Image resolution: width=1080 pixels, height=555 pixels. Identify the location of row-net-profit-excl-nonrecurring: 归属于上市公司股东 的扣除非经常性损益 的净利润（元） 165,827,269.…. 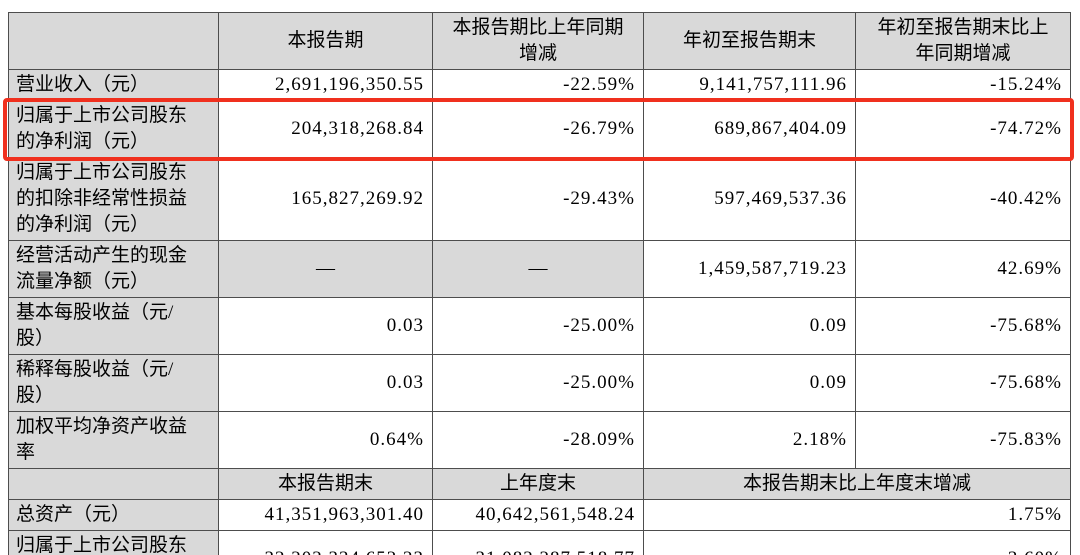
(539, 199).